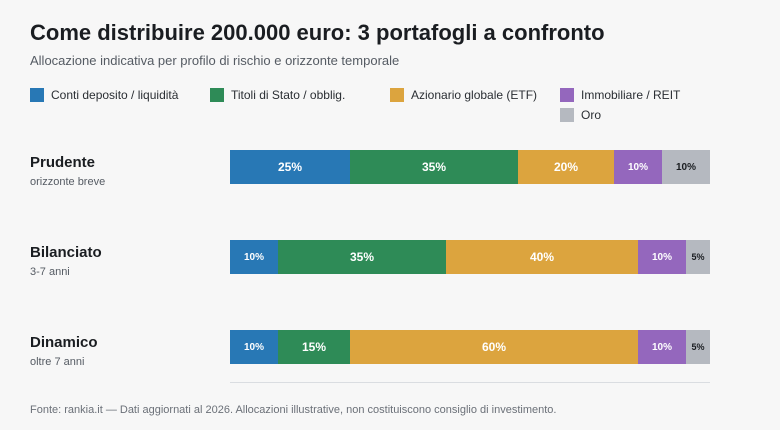  I want to click on portfolio-label: Prudente orizzonte breve, so click(67, 171).